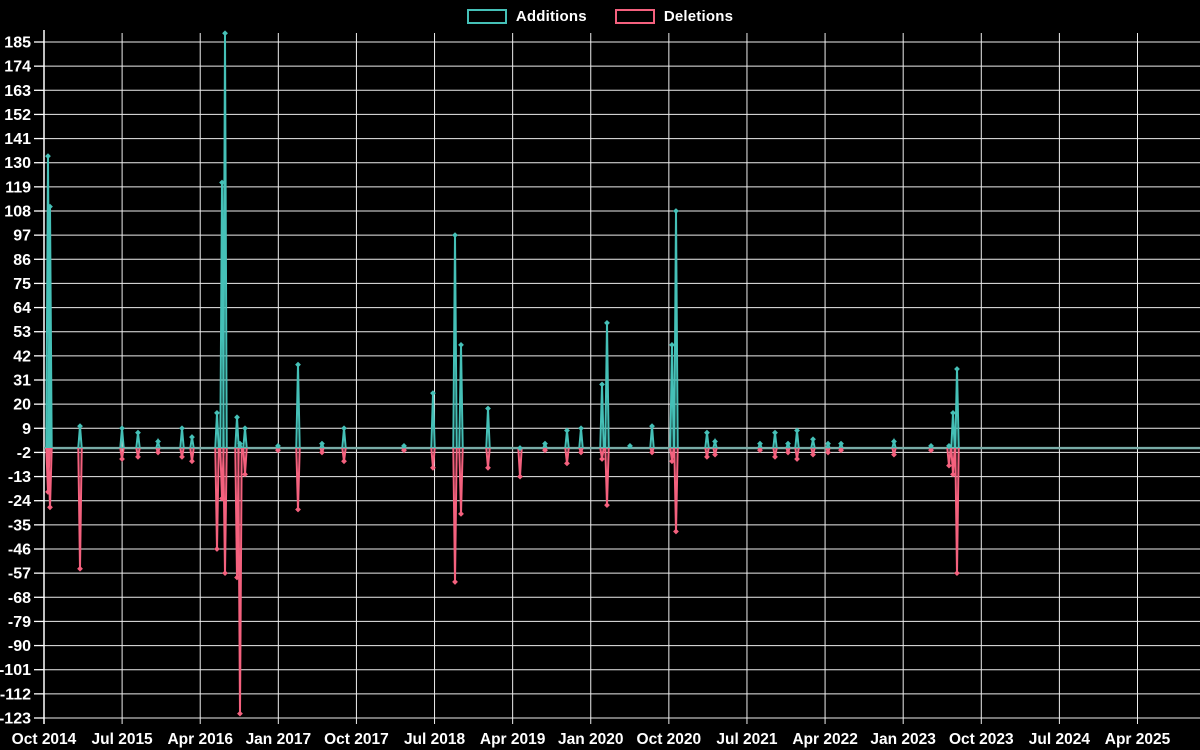  Describe the element at coordinates (1138, 739) in the screenshot. I see `x-tick-label: Apr 2025` at that location.